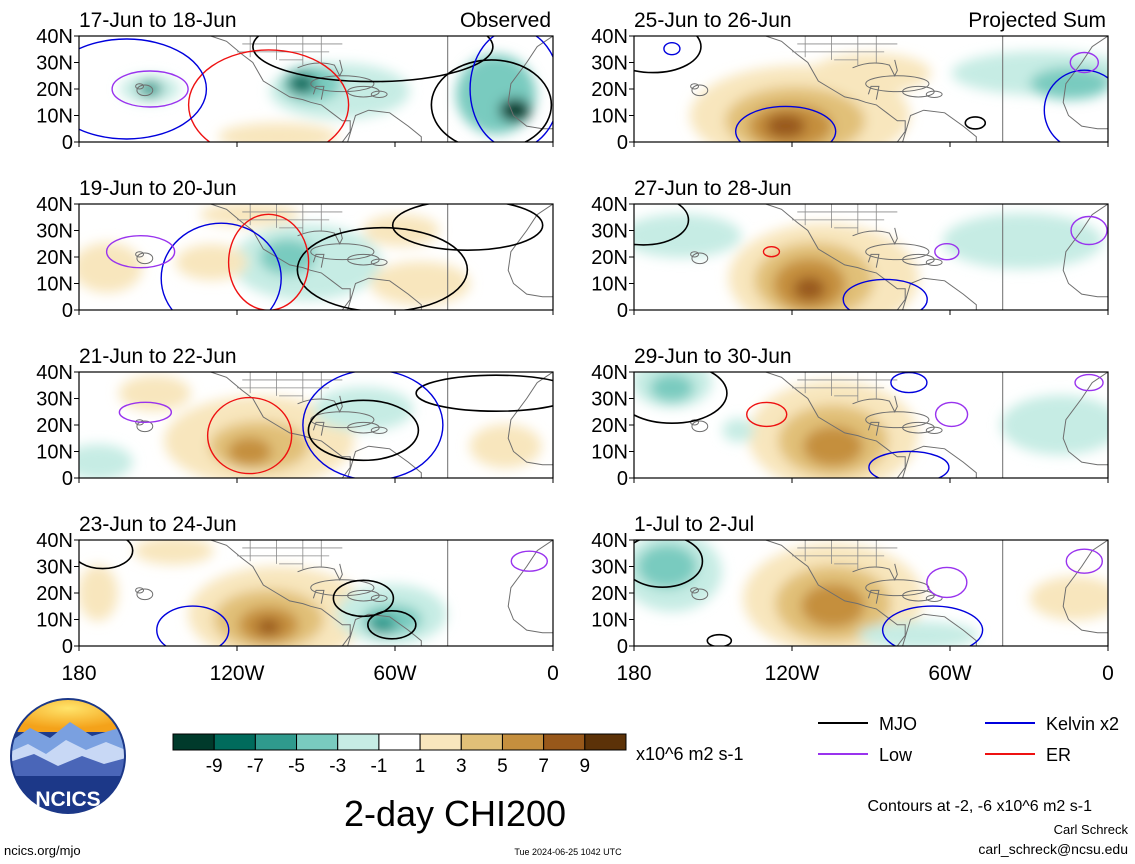 This screenshot has width=1135, height=864. I want to click on panel-period: 19-Jun to 20-Jun, so click(158, 188).